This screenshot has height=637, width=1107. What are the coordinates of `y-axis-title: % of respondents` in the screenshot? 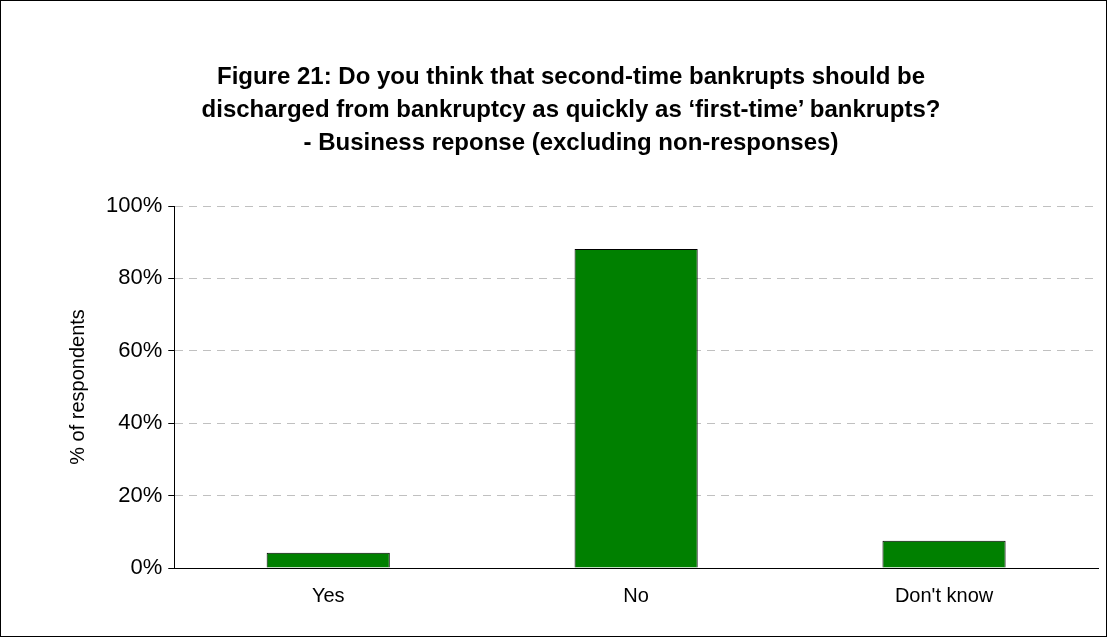 It's located at (76, 387).